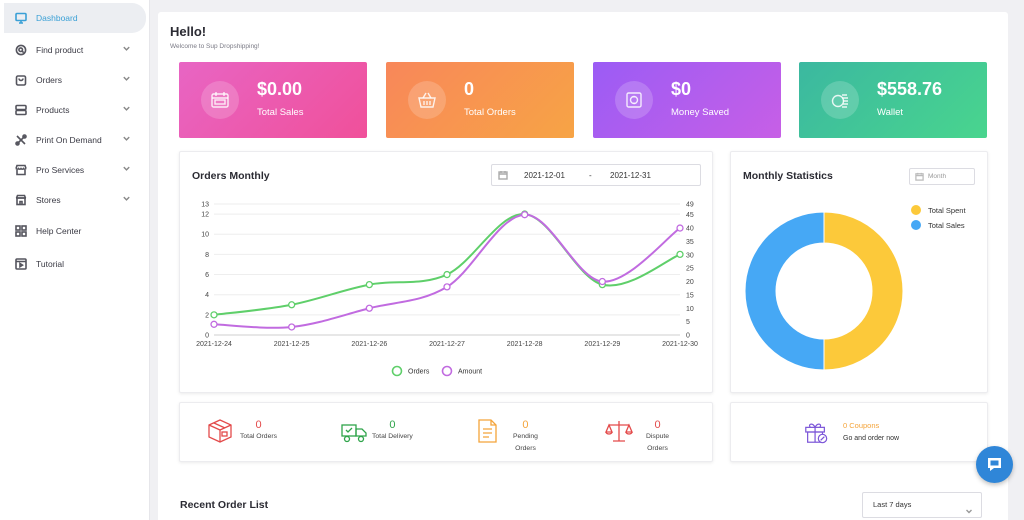 The image size is (1024, 520). Describe the element at coordinates (48, 200) in the screenshot. I see `sidebar-item-label: Stores` at that location.